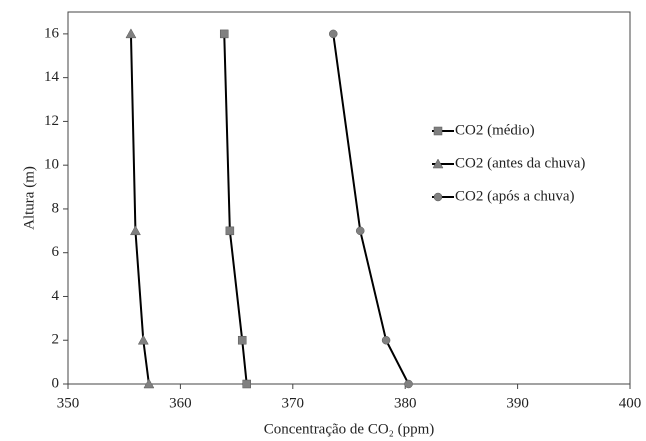  I want to click on y-tick-label: 0, so click(56, 383).